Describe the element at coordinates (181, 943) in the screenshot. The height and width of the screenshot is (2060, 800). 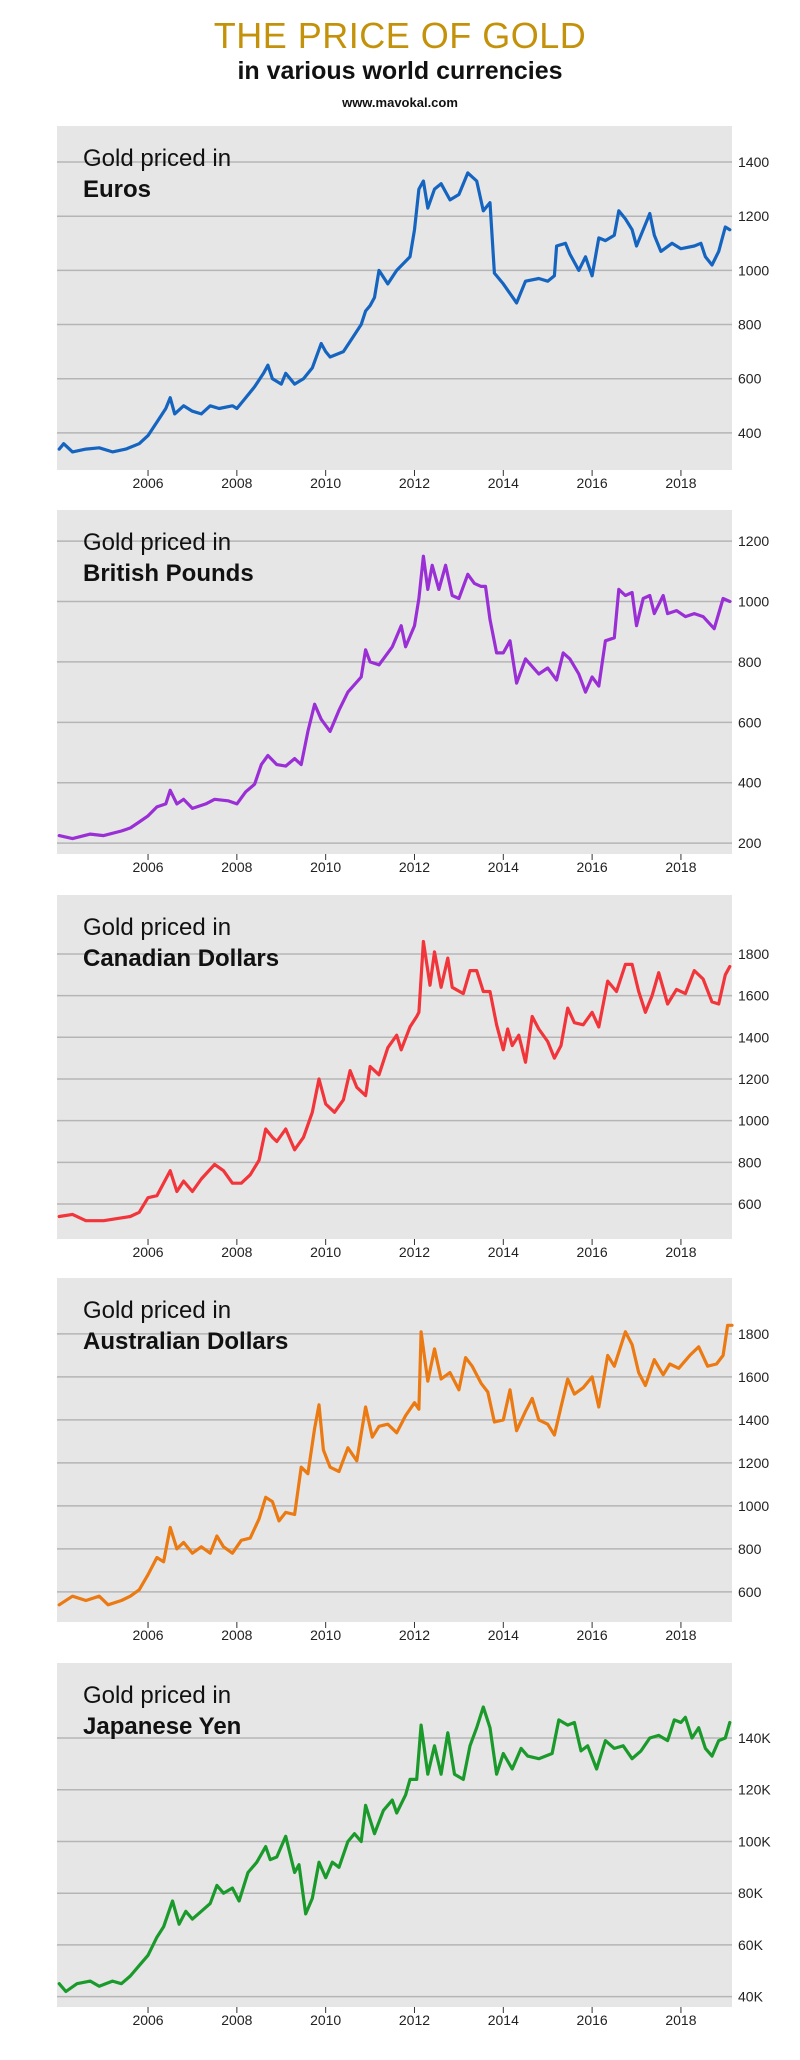
I see `panel-label: Gold priced in Canadian Dollars` at that location.